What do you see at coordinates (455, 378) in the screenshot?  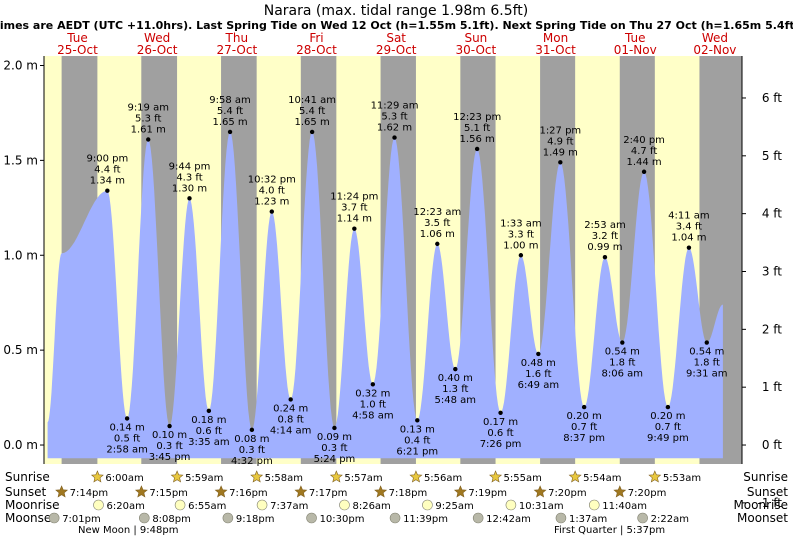 I see `tide-height-m: 0.40 m` at bounding box center [455, 378].